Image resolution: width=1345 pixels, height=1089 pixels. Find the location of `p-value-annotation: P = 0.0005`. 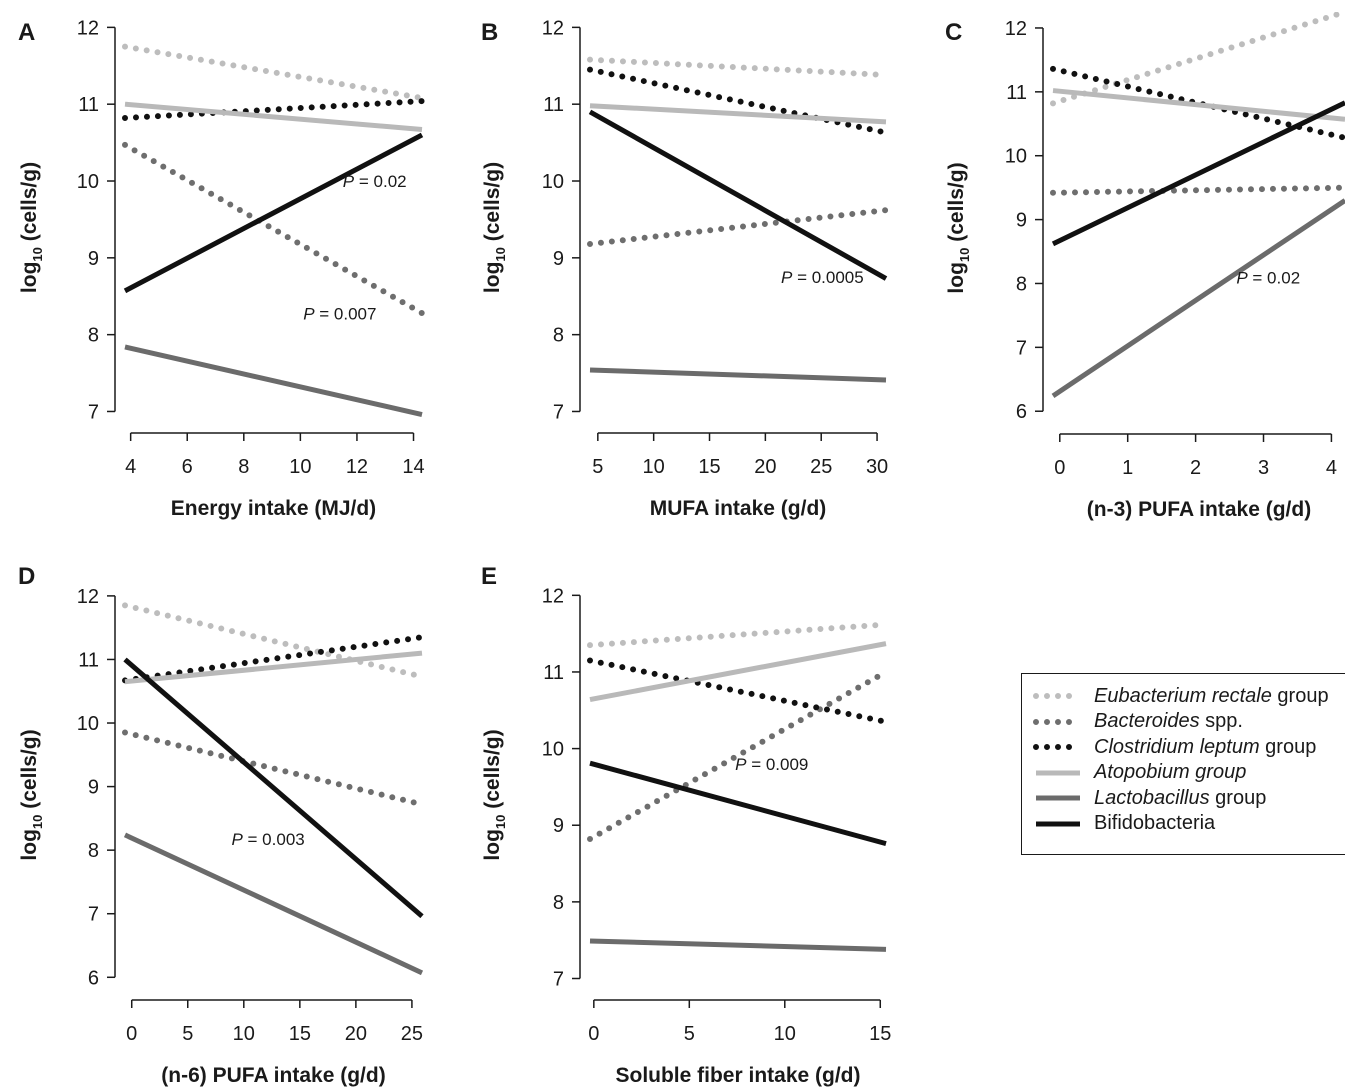

p-value-annotation: P = 0.0005 is located at coordinates (822, 277).